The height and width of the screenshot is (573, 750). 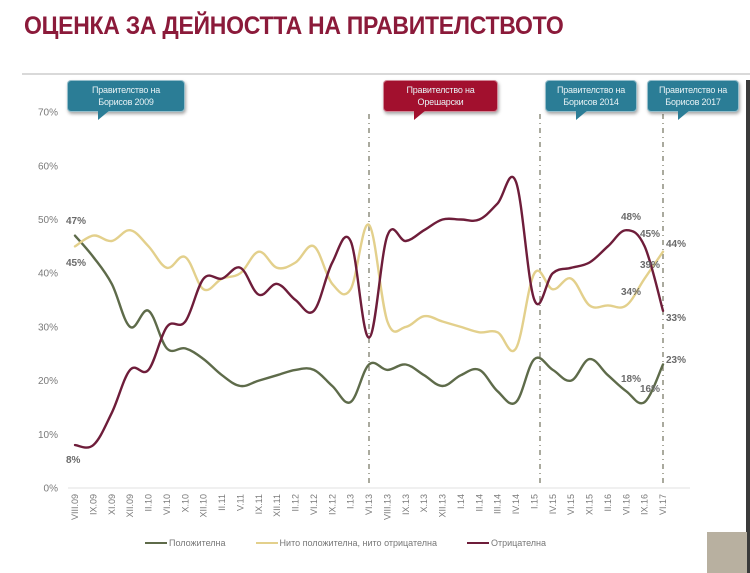 I want to click on x-tick-label: VI.15, so click(x=571, y=504).